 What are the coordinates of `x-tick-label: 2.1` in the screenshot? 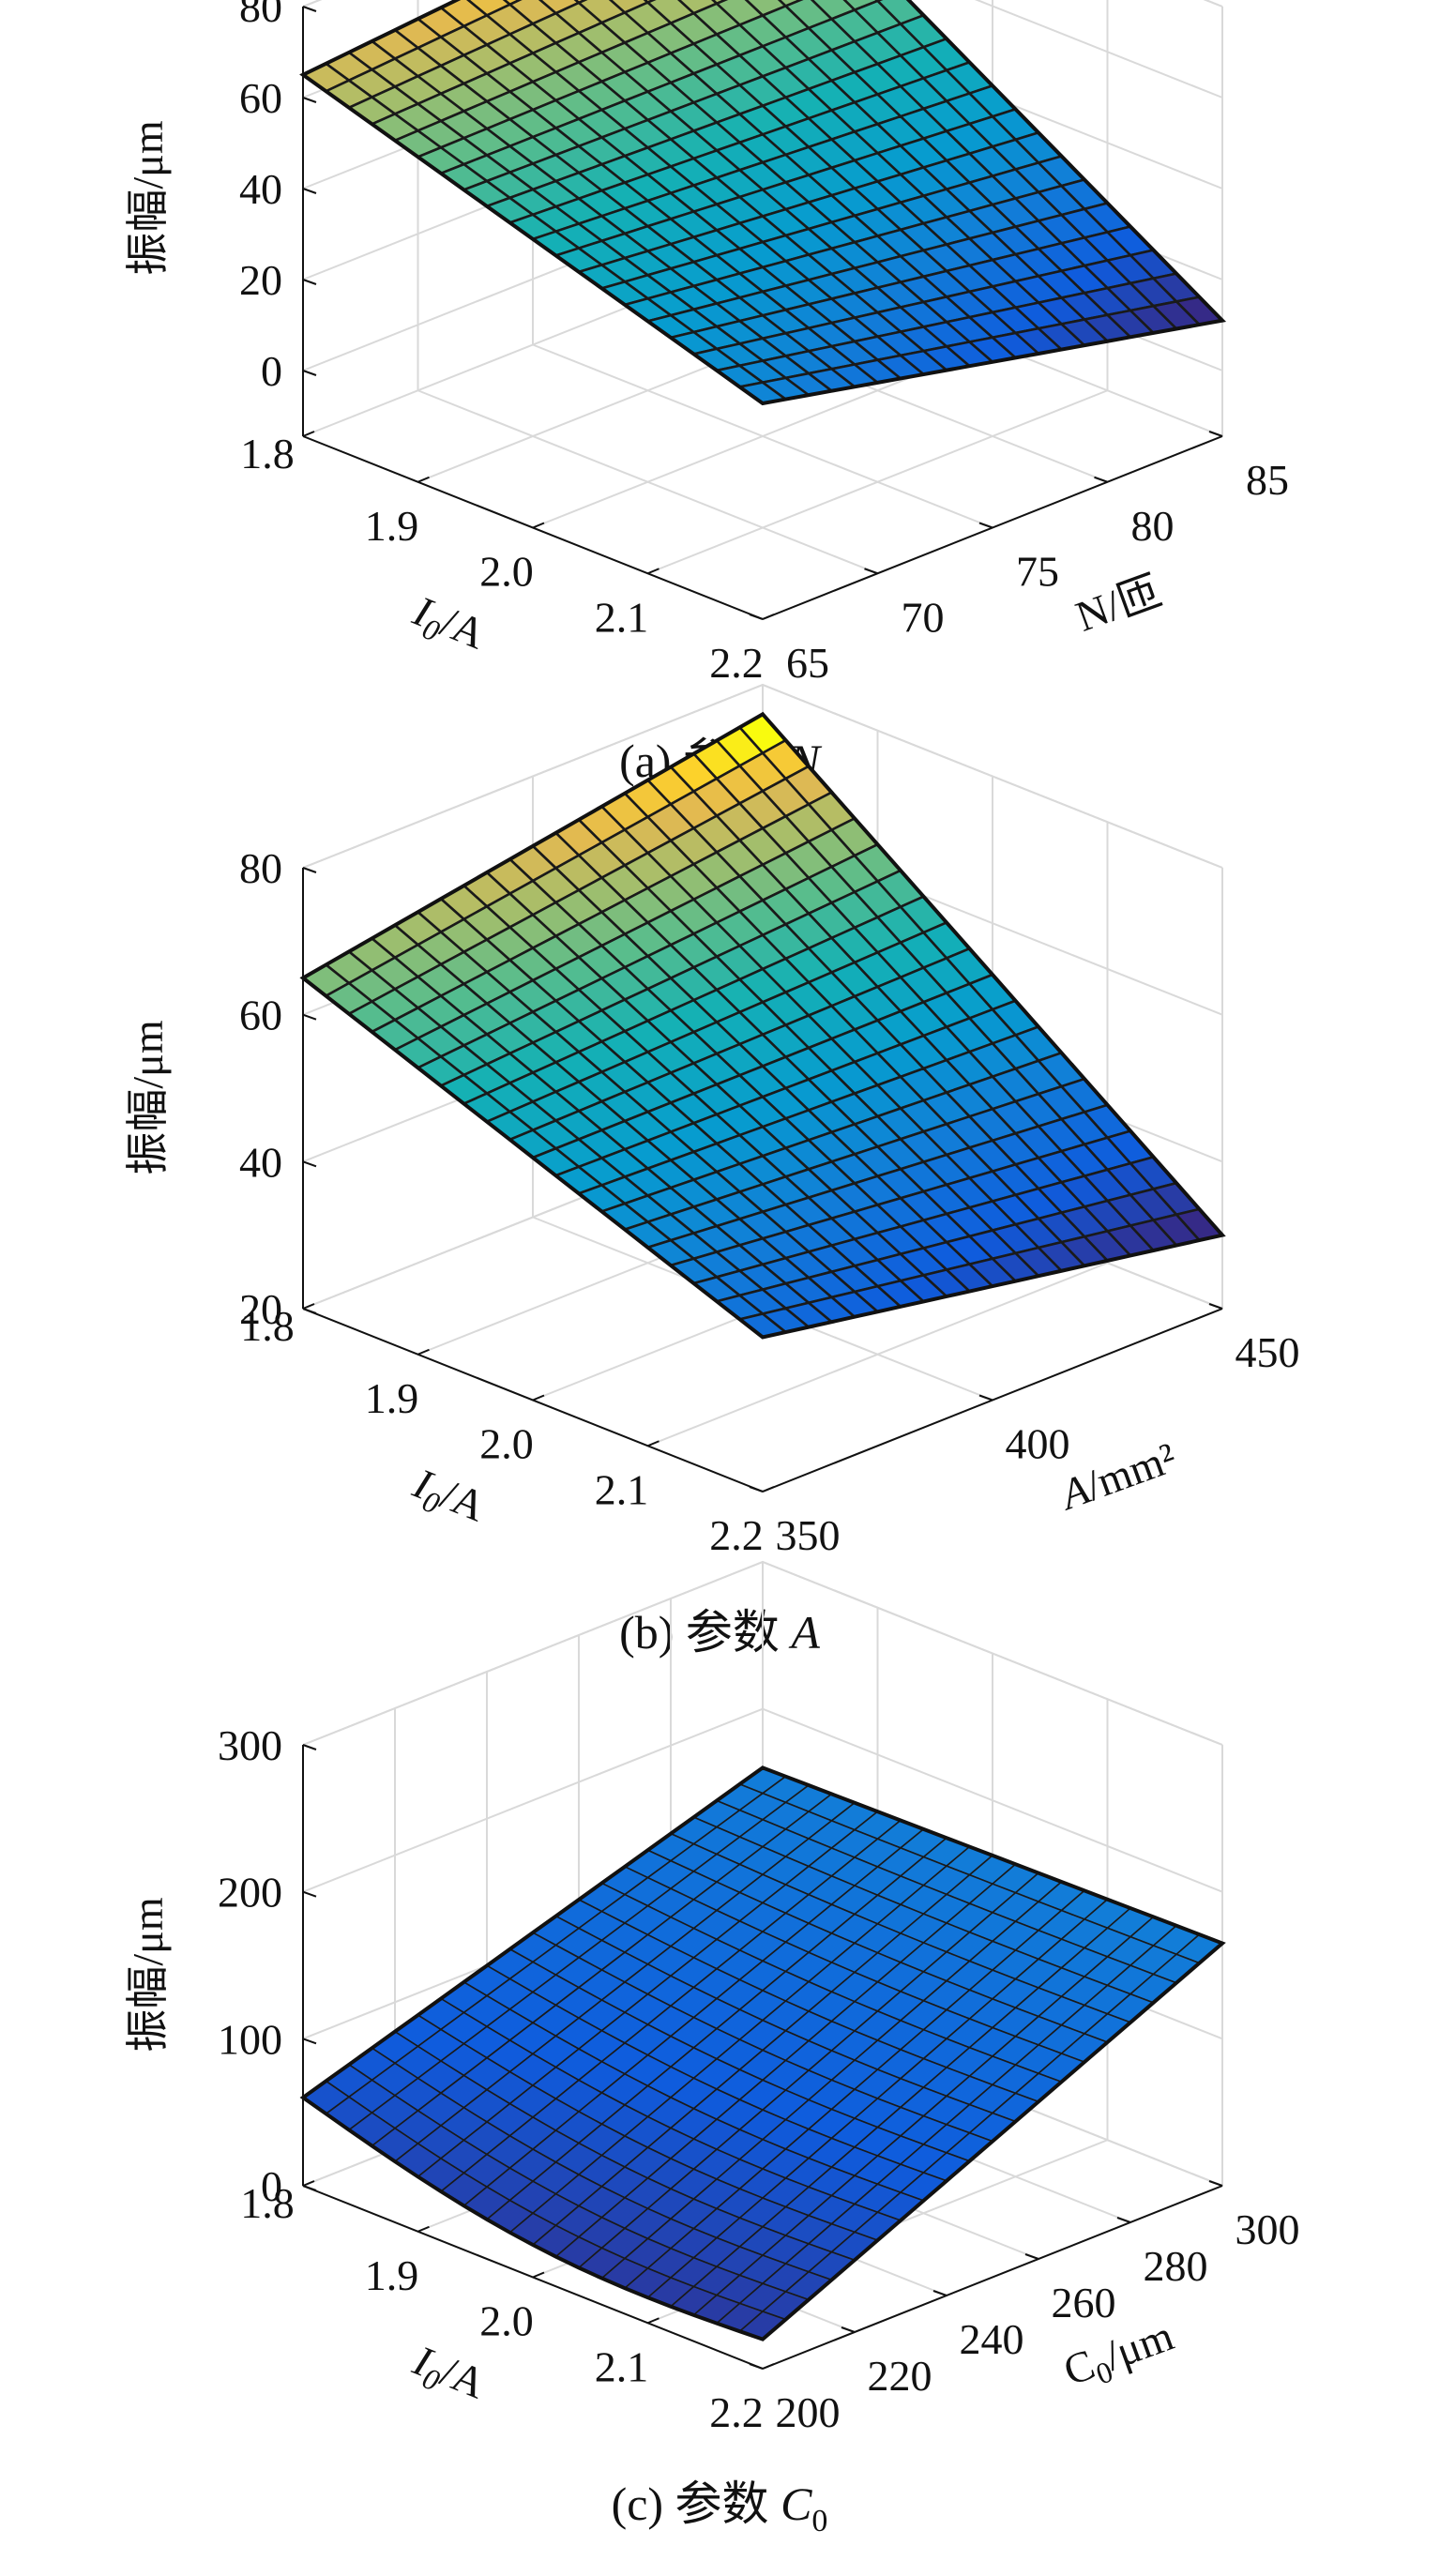 It's located at (622, 617).